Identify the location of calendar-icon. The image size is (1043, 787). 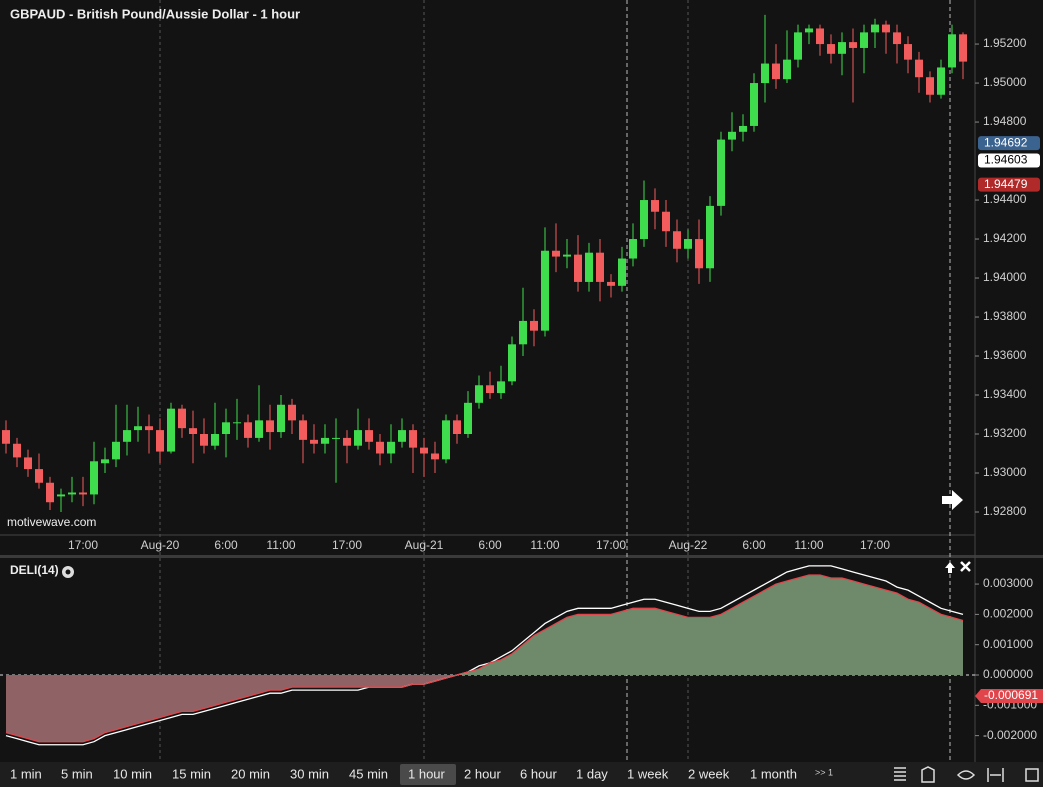
(1032, 775).